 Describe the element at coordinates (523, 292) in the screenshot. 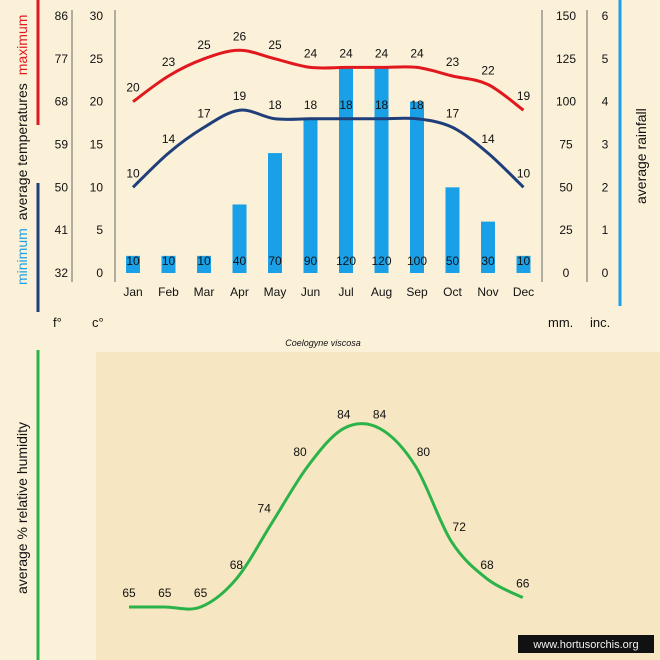

I see `month-label: Dec` at that location.